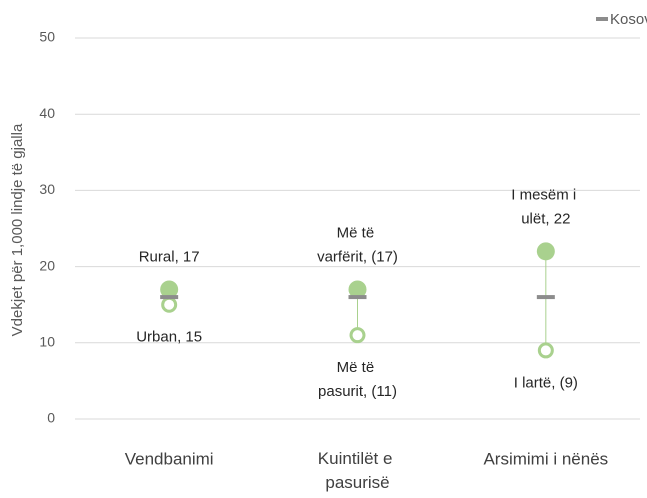 Image resolution: width=647 pixels, height=498 pixels. What do you see at coordinates (169, 256) in the screenshot?
I see `data-label: Rural, 17` at bounding box center [169, 256].